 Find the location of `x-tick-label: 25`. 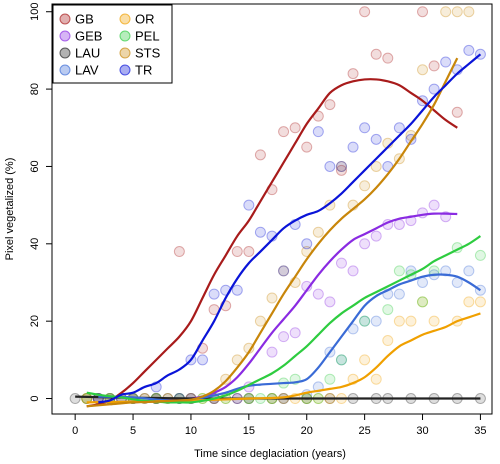

x-tick-label: 25 is located at coordinates (365, 431).